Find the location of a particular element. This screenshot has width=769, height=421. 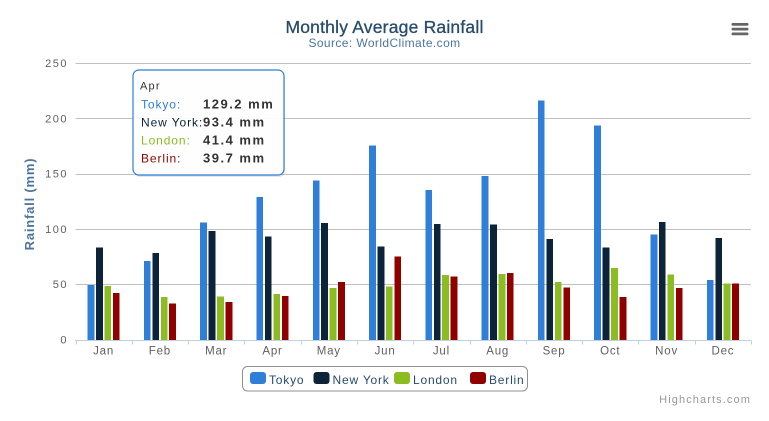

svg-text: Jul is located at coordinates (441, 352).